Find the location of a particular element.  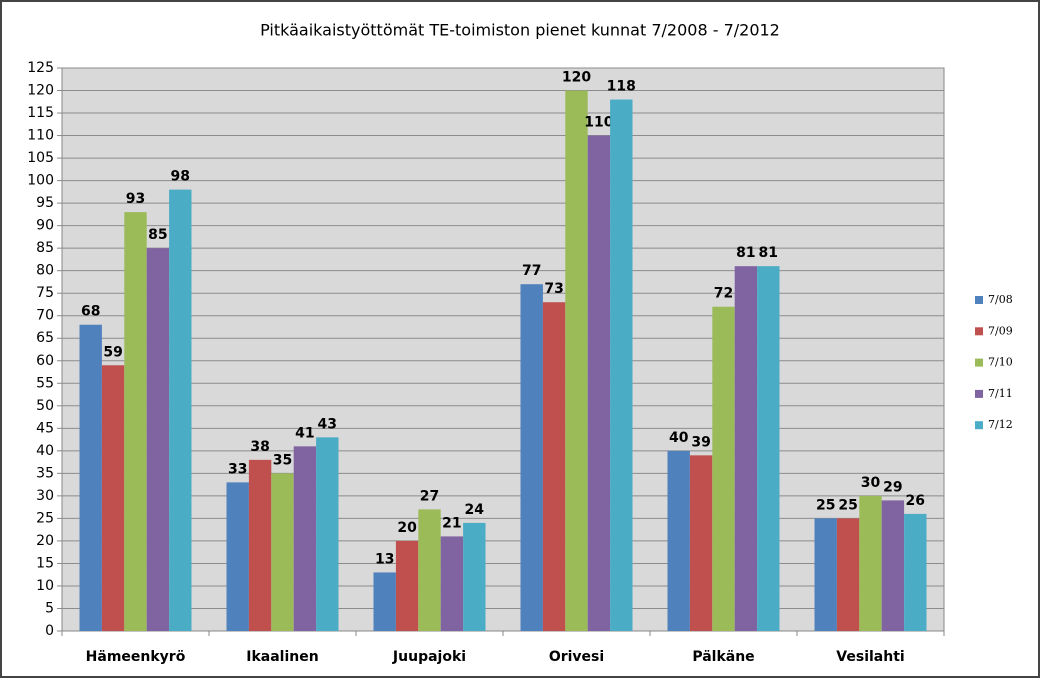

legend-label: 7/12 is located at coordinates (1000, 424).